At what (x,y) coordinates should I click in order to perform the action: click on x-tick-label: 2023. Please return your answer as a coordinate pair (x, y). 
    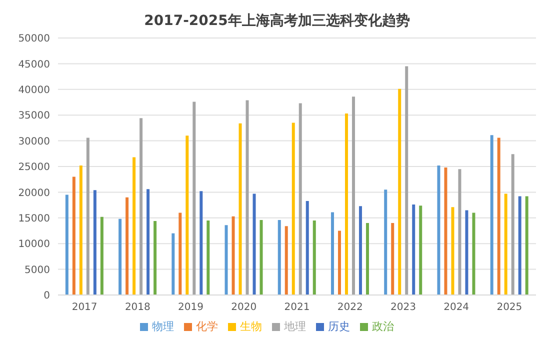
    Looking at the image, I should click on (403, 308).